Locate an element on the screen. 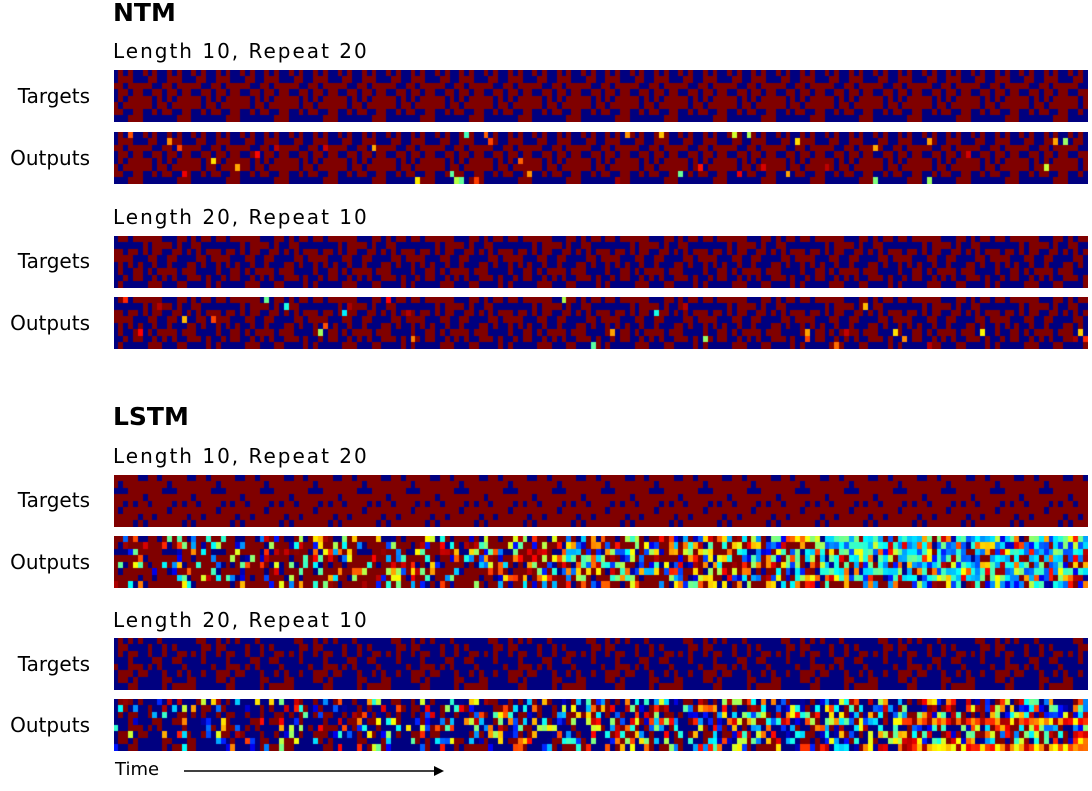 The width and height of the screenshot is (1092, 791). row-label-lstm-1-outputs: Outputs is located at coordinates (50, 562).